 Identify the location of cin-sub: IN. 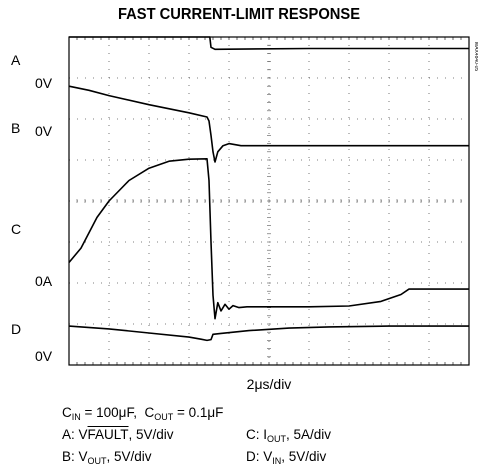
(76, 417).